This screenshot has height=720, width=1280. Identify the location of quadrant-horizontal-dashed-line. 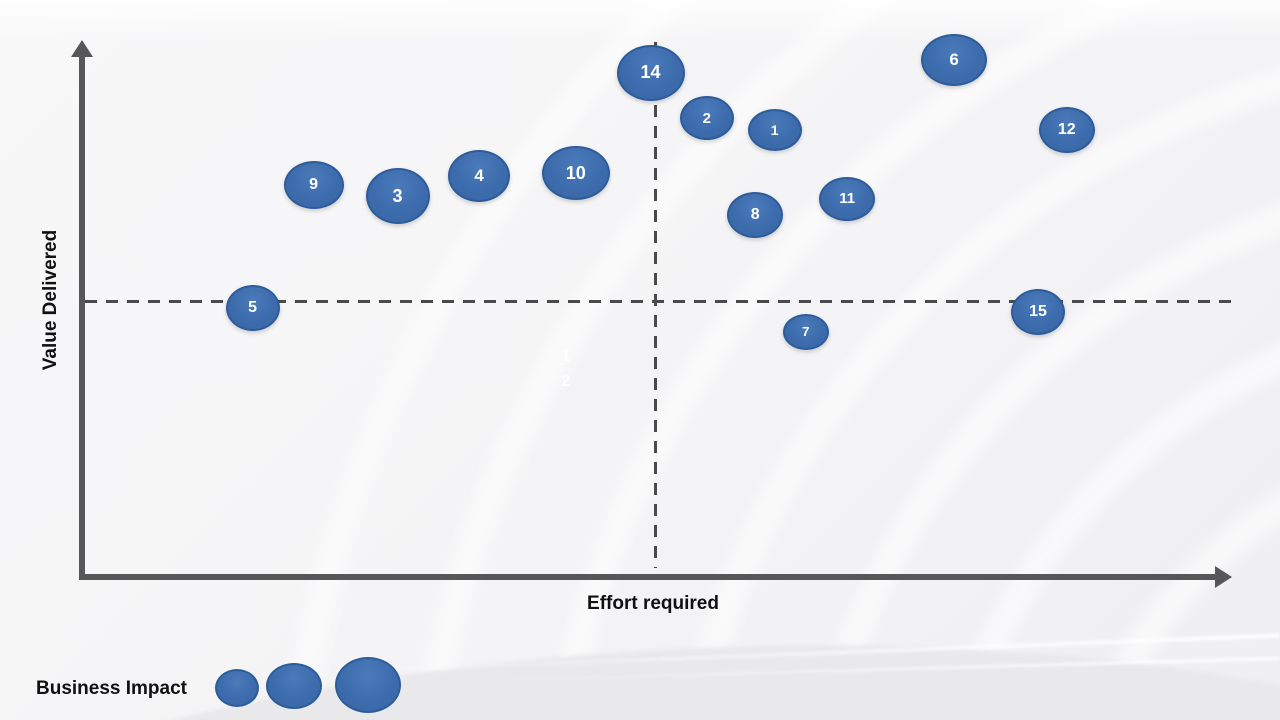
(661, 302).